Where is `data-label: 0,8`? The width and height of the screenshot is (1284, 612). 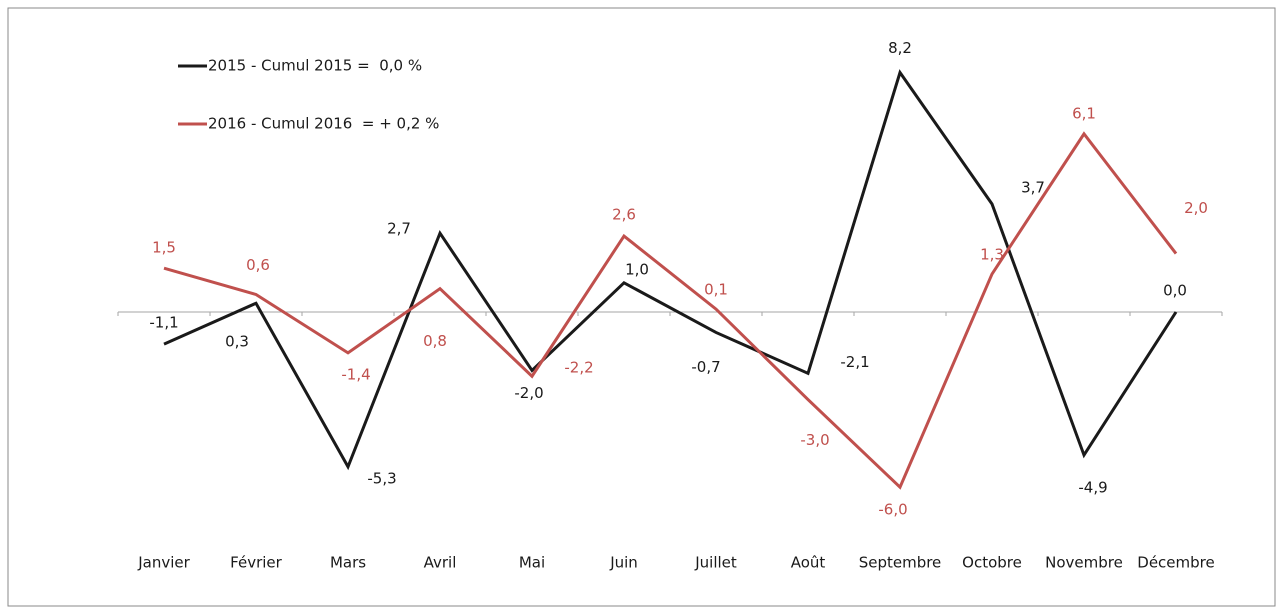
data-label: 0,8 is located at coordinates (435, 341).